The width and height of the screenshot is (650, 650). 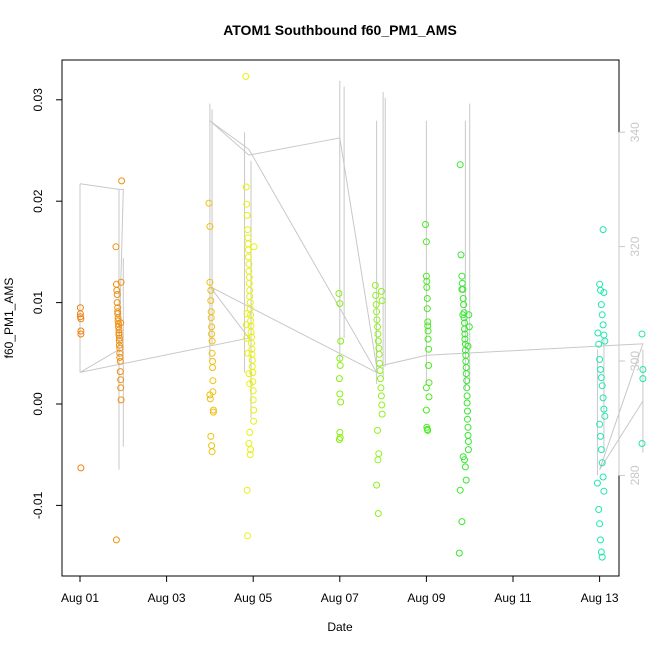 I want to click on y2-tick-label: 340, so click(x=635, y=132).